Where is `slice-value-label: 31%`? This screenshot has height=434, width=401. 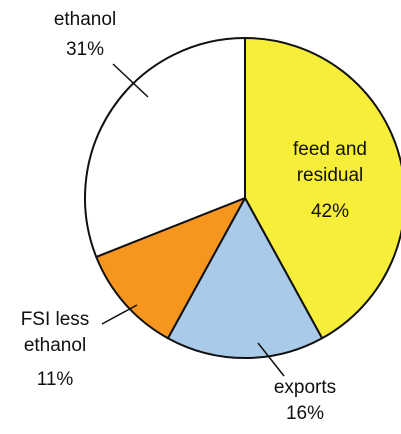
slice-value-label: 31% is located at coordinates (85, 49).